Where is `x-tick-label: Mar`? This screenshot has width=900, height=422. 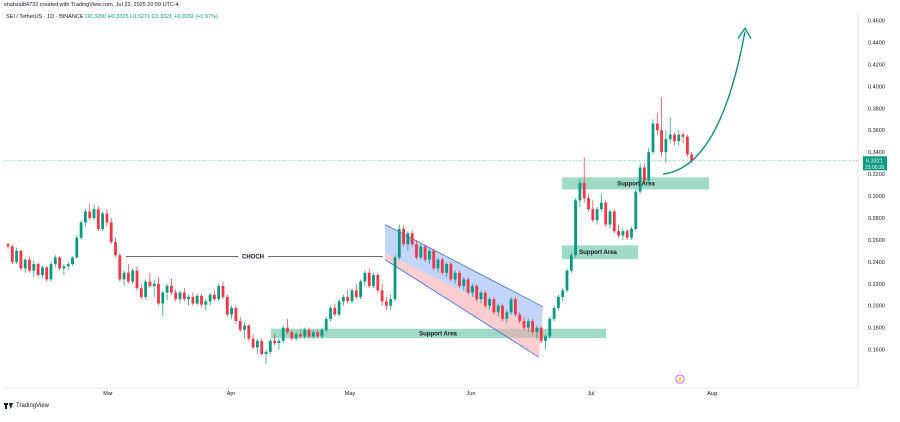 x-tick-label: Mar is located at coordinates (108, 394).